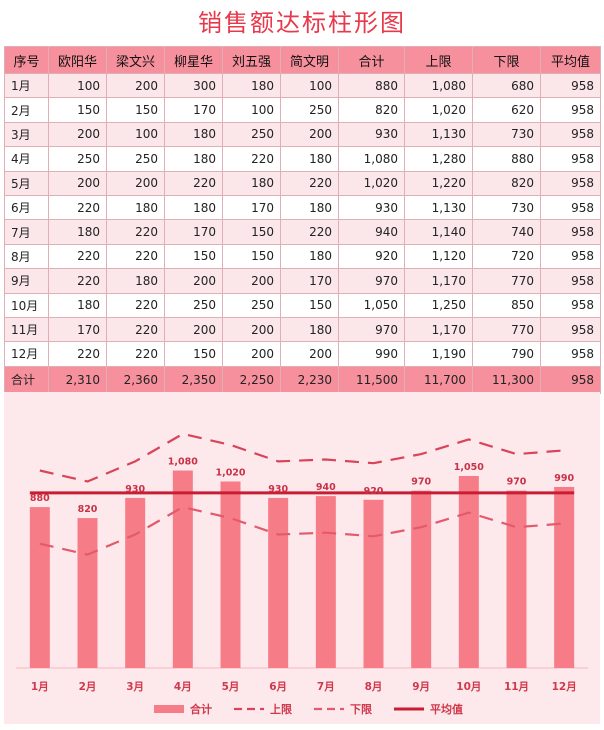 This screenshot has width=604, height=730. Describe the element at coordinates (26, 134) in the screenshot. I see `row-label: 3月` at that location.